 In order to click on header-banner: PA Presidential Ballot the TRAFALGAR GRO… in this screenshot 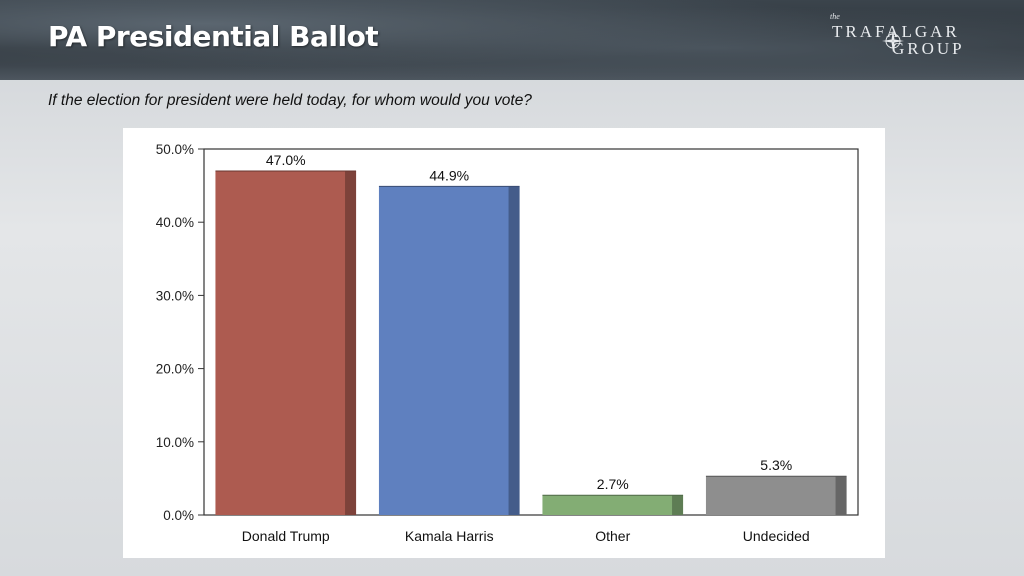, I will do `click(512, 40)`.